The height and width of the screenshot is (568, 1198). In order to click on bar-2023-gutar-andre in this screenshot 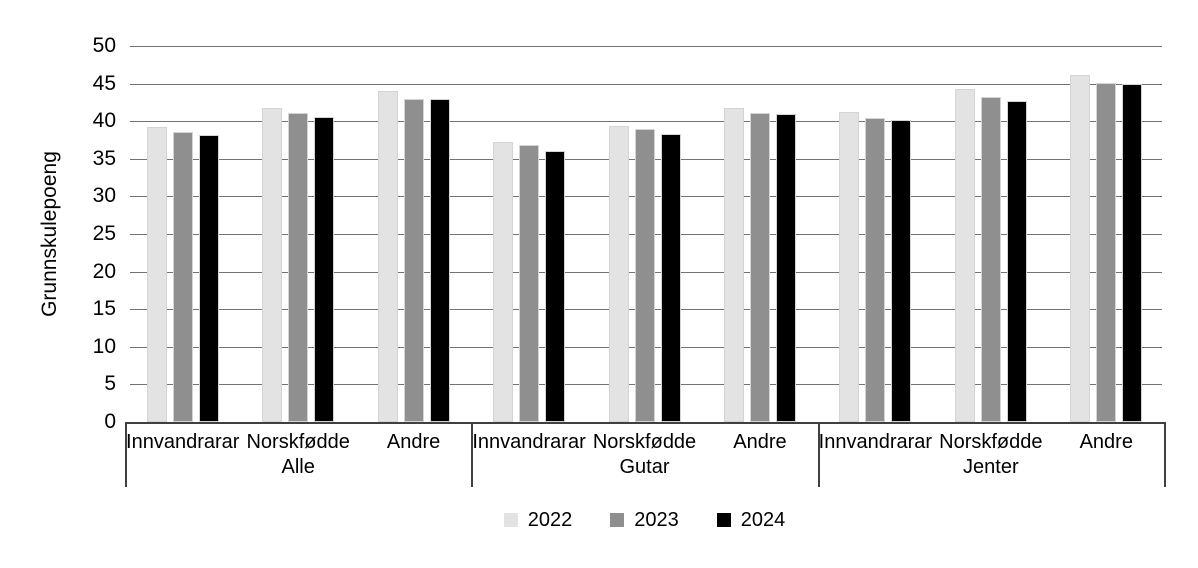, I will do `click(759, 267)`.